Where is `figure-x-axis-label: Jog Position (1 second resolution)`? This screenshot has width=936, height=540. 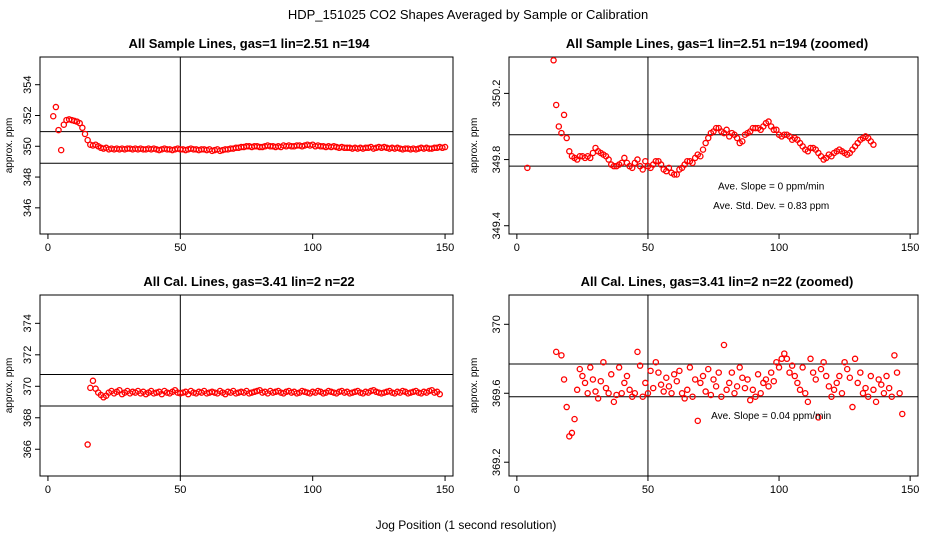 figure-x-axis-label: Jog Position (1 second resolution) is located at coordinates (466, 525).